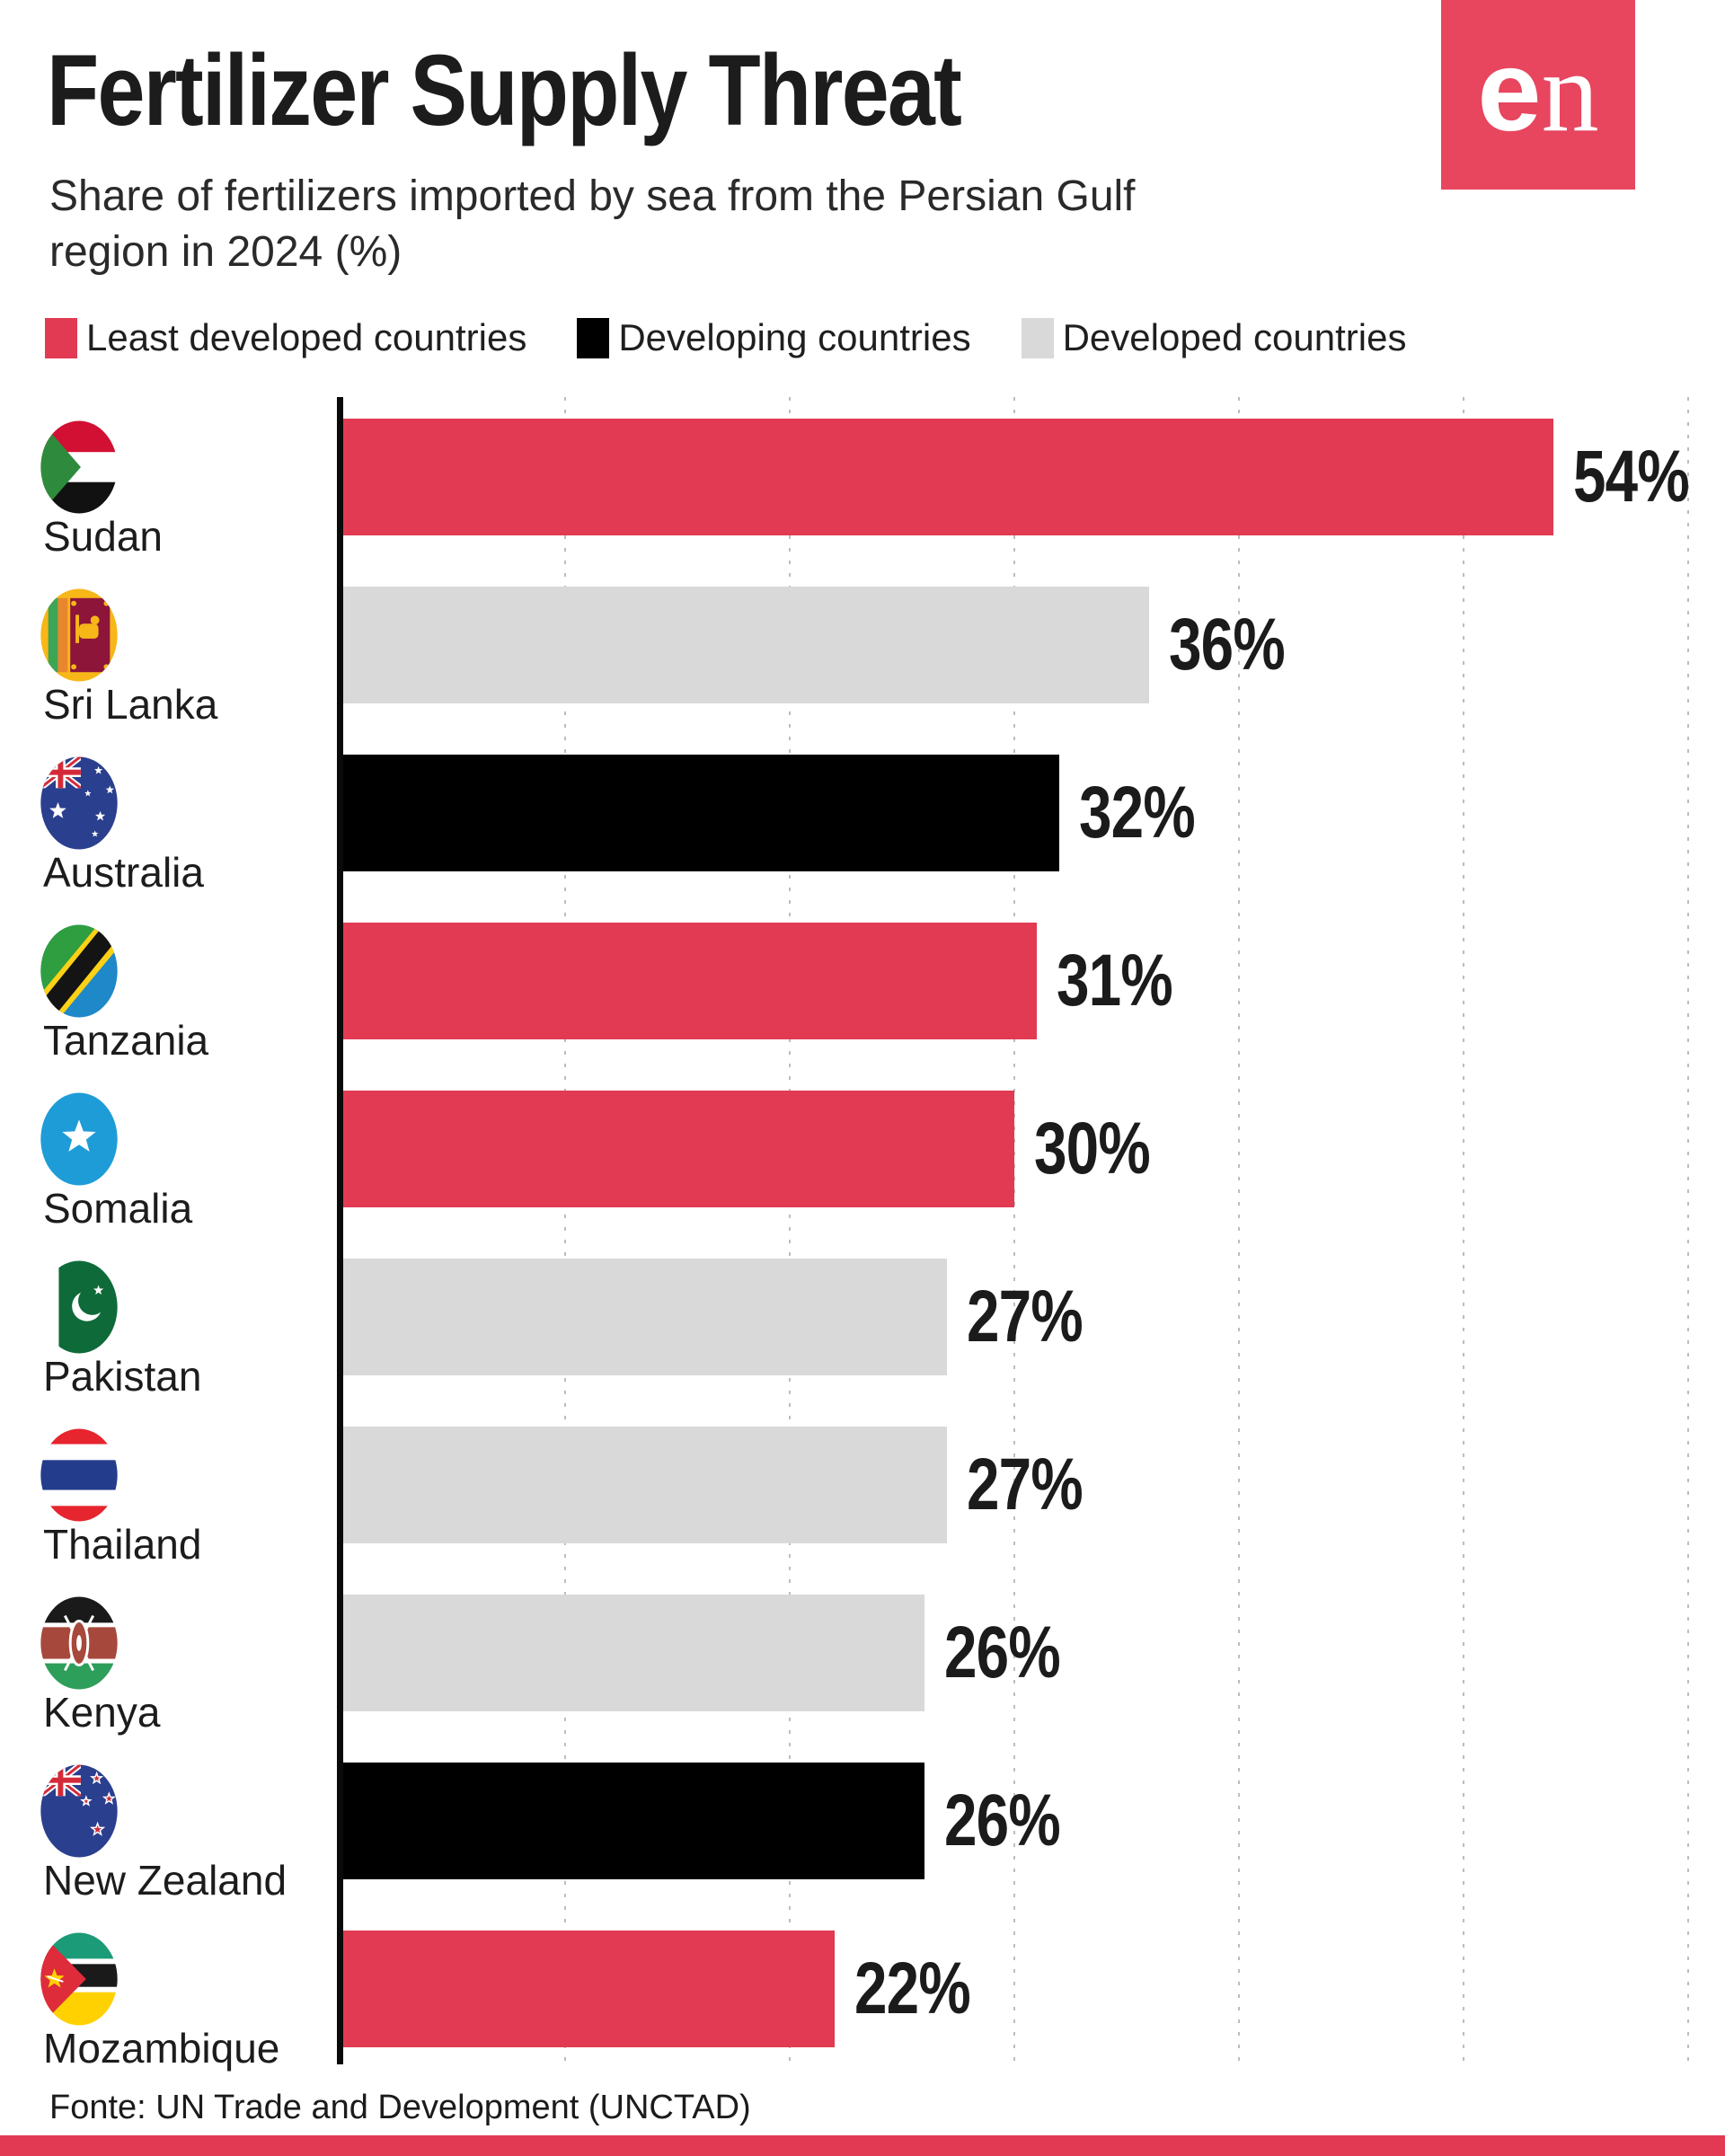 This screenshot has height=2156, width=1725. I want to click on bar-kenya, so click(633, 1653).